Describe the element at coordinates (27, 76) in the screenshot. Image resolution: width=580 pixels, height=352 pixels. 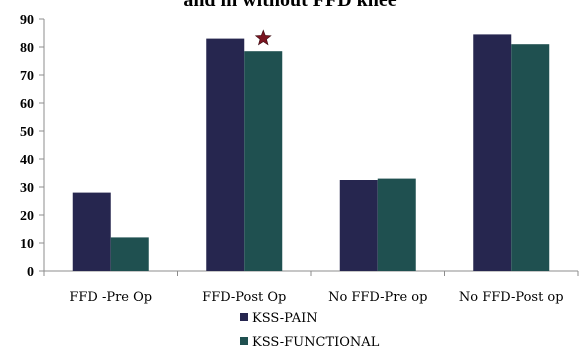
I see `y-tick-label: 70` at that location.